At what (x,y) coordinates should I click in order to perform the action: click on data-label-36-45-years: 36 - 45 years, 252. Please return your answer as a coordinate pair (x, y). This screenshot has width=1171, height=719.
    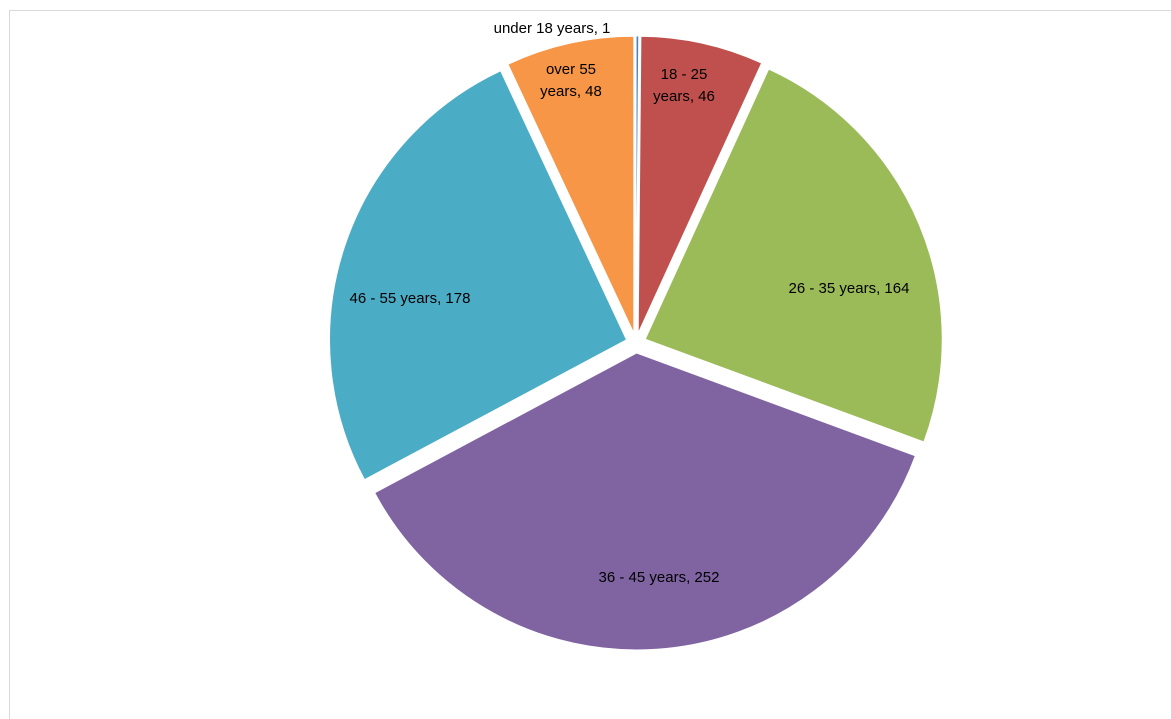
    Looking at the image, I should click on (659, 577).